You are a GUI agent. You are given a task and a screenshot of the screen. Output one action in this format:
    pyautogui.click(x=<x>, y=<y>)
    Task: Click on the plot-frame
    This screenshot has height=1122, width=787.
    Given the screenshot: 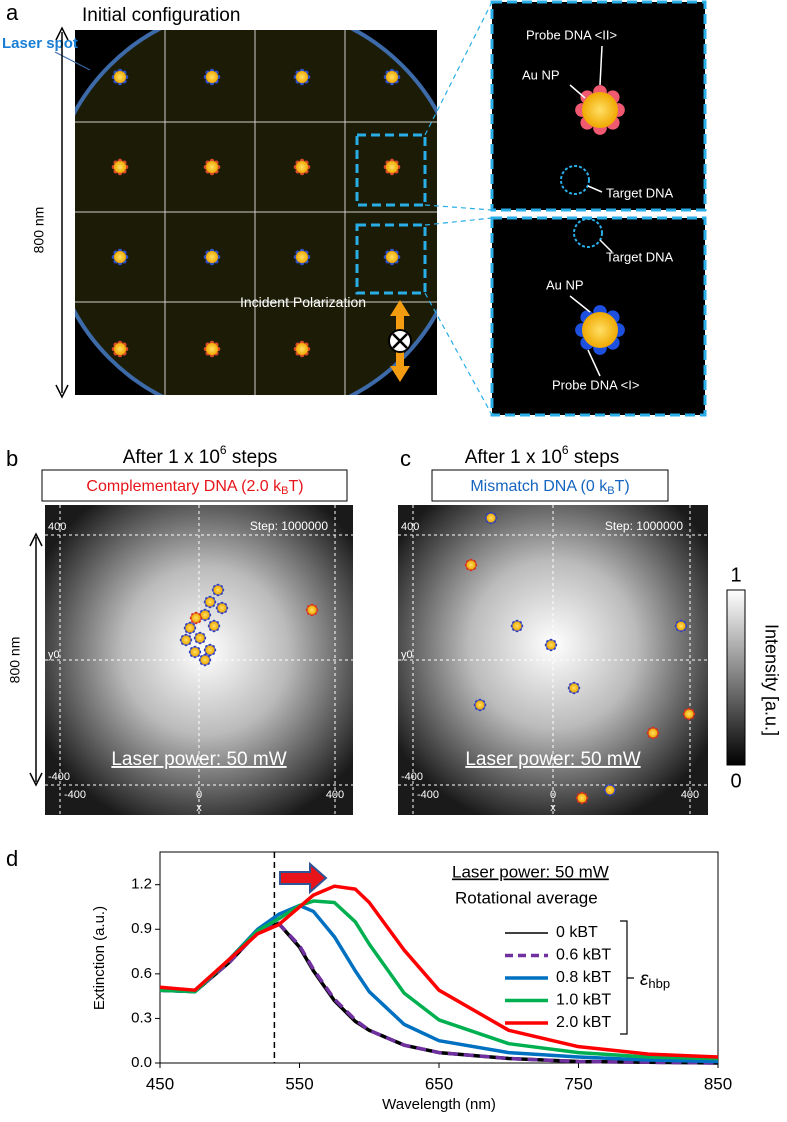 What is the action you would take?
    pyautogui.click(x=439, y=957)
    